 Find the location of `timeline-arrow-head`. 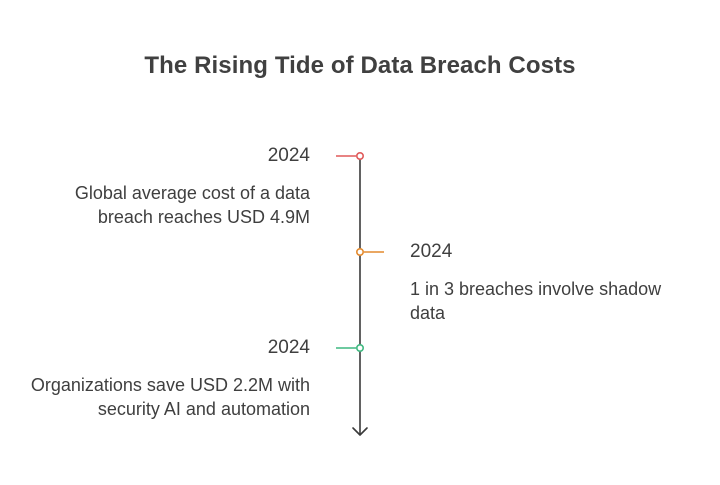

timeline-arrow-head is located at coordinates (360, 431).